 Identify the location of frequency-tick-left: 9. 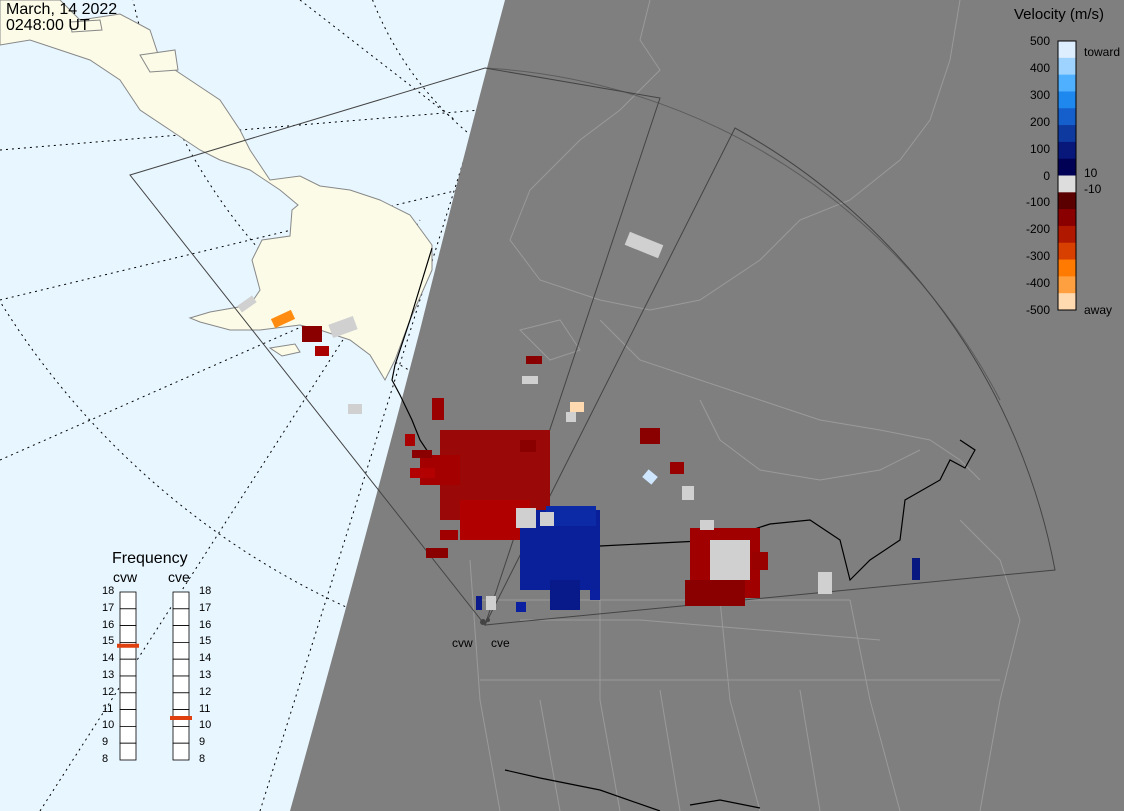
(105, 742).